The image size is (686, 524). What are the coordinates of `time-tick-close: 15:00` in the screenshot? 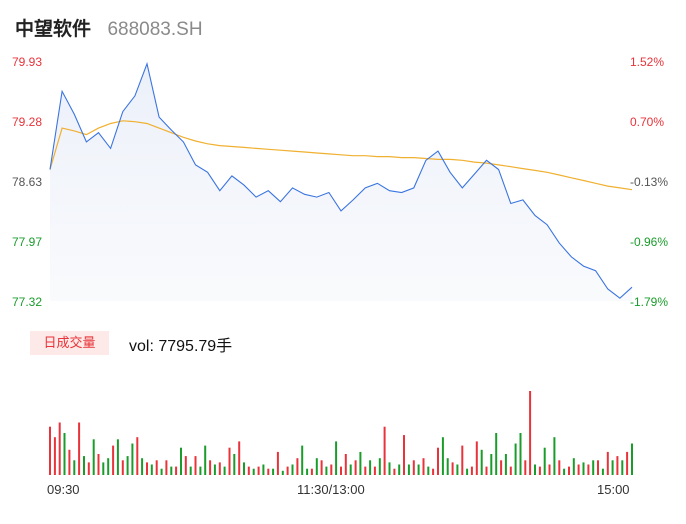 It's located at (613, 489).